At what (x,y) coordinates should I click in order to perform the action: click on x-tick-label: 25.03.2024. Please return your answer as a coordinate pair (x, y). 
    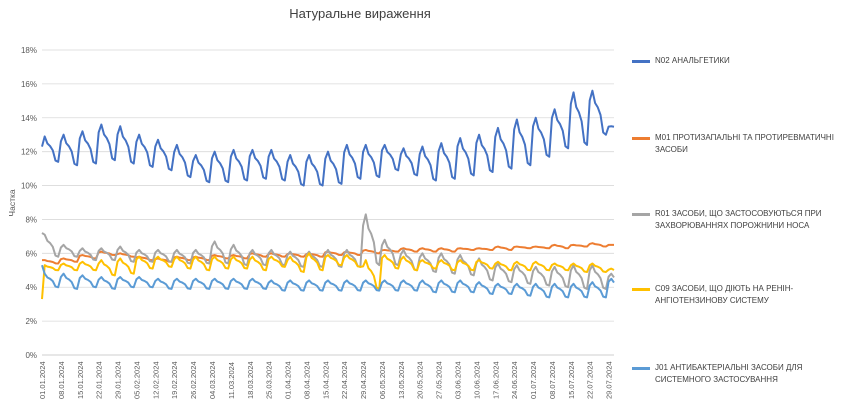
    Looking at the image, I should click on (269, 380).